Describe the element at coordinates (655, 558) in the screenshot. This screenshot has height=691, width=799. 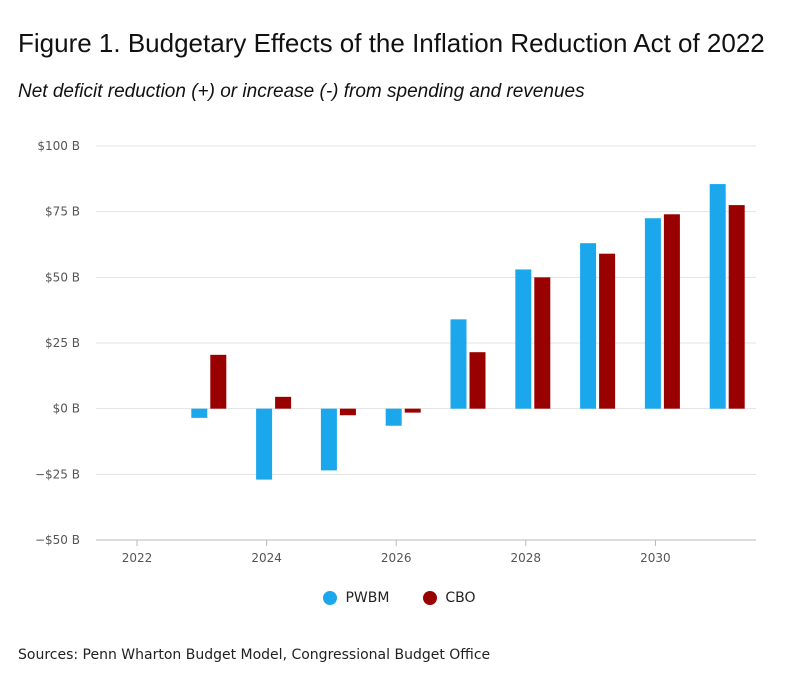
I see `x-tick-label: 2030` at that location.